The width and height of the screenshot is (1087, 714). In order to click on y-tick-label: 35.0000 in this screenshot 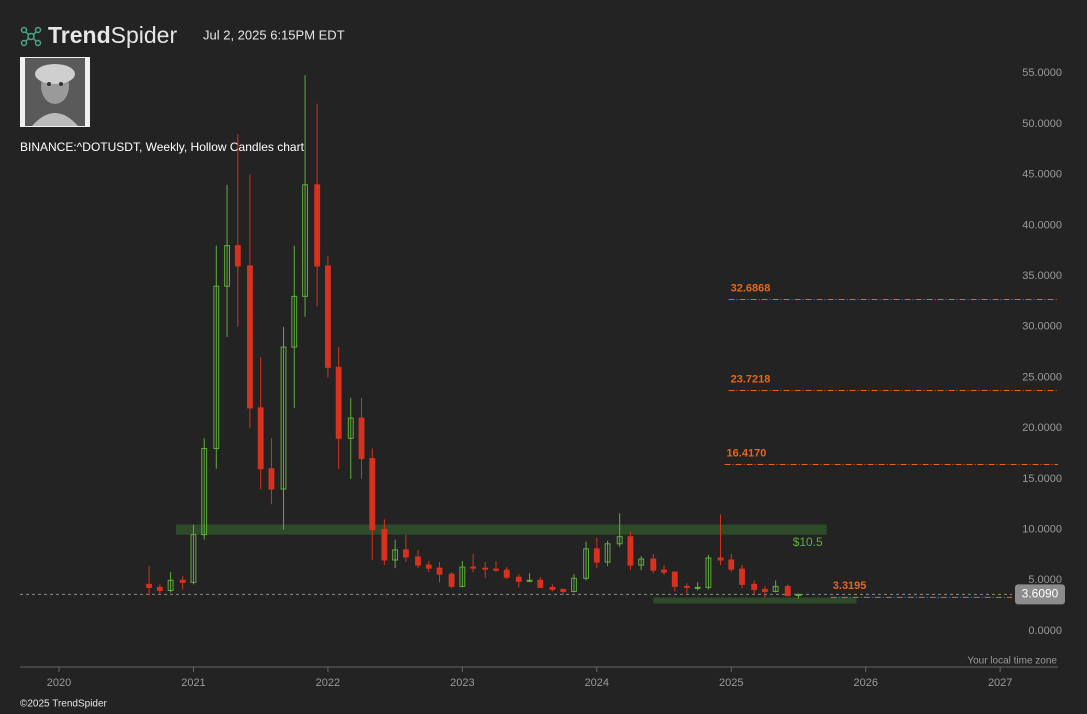, I will do `click(1042, 276)`.